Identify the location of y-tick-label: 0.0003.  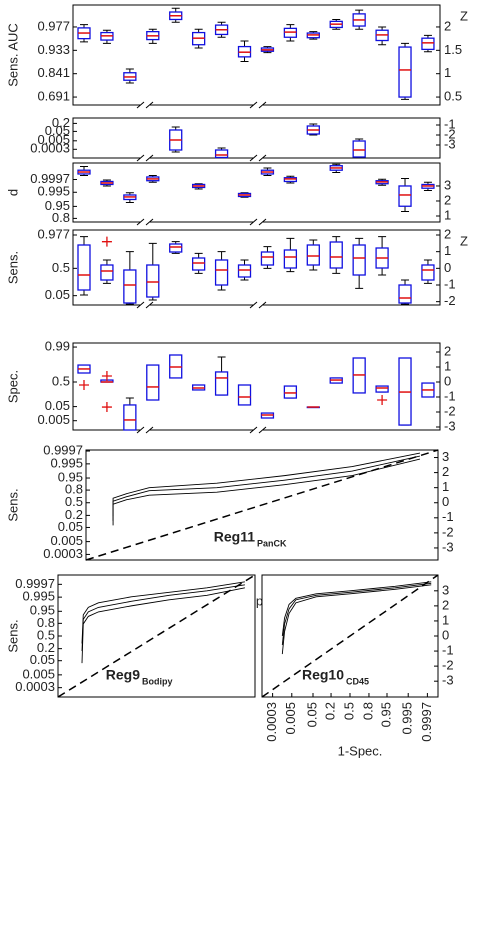
(35, 686).